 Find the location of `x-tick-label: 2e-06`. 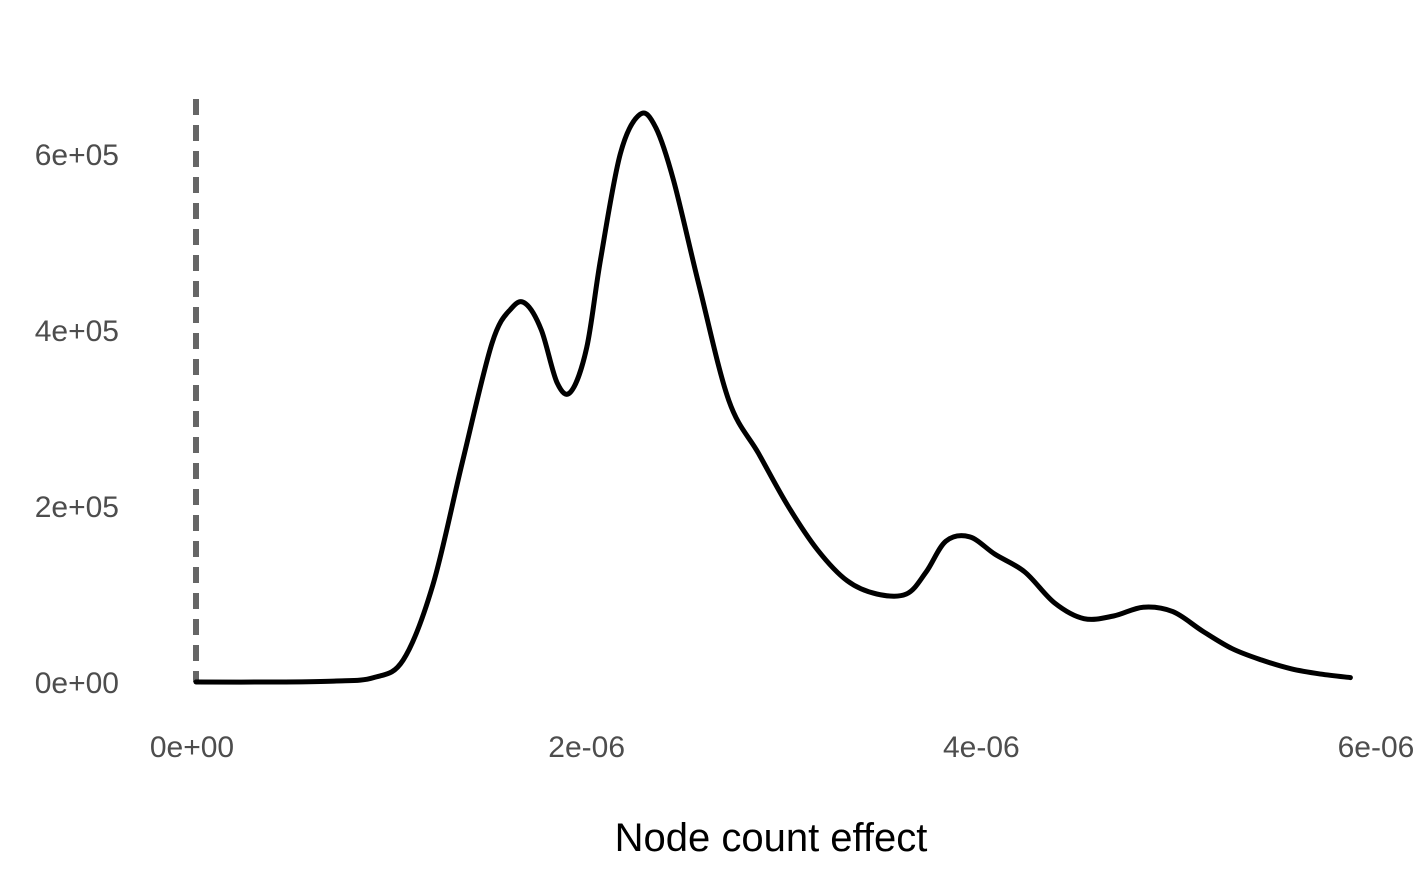

x-tick-label: 2e-06 is located at coordinates (586, 747).